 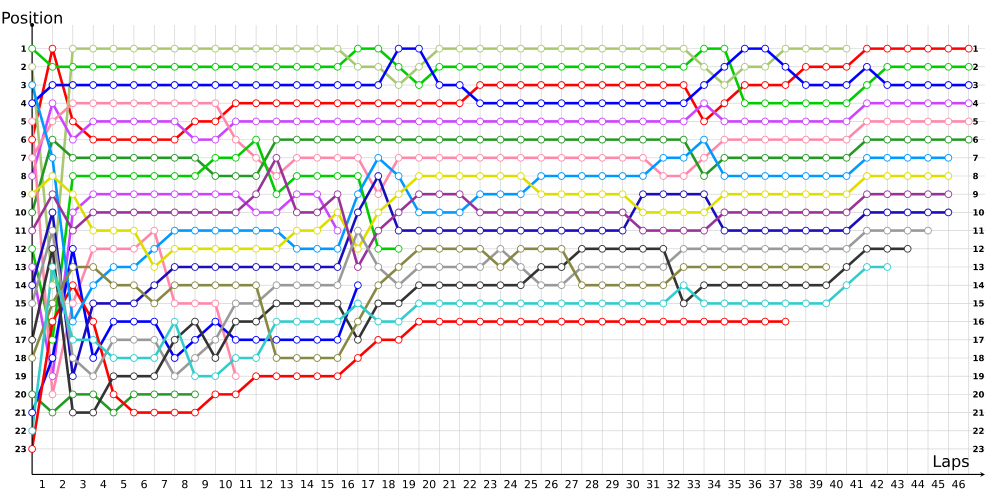 What do you see at coordinates (23, 139) in the screenshot?
I see `y-tick-label: 6` at bounding box center [23, 139].